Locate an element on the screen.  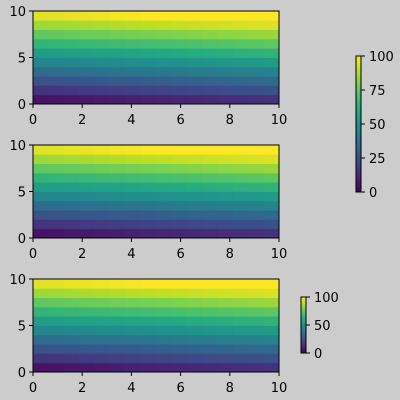
x-tick-label: 0 is located at coordinates (33, 254).